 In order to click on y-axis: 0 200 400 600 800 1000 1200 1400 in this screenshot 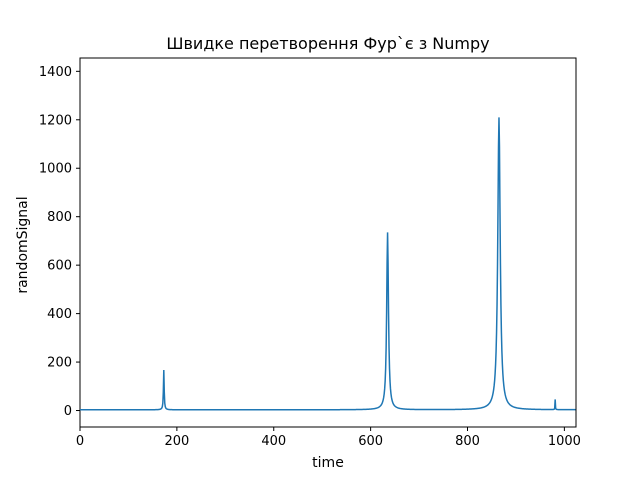, I will do `click(59, 242)`.